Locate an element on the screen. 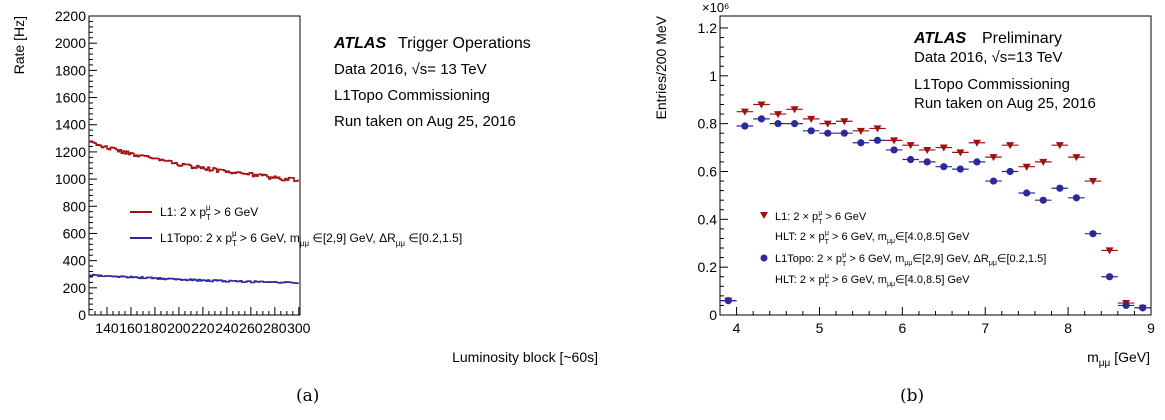 This screenshot has height=420, width=1165. chart-b-x-tick-label: 6 is located at coordinates (902, 328).